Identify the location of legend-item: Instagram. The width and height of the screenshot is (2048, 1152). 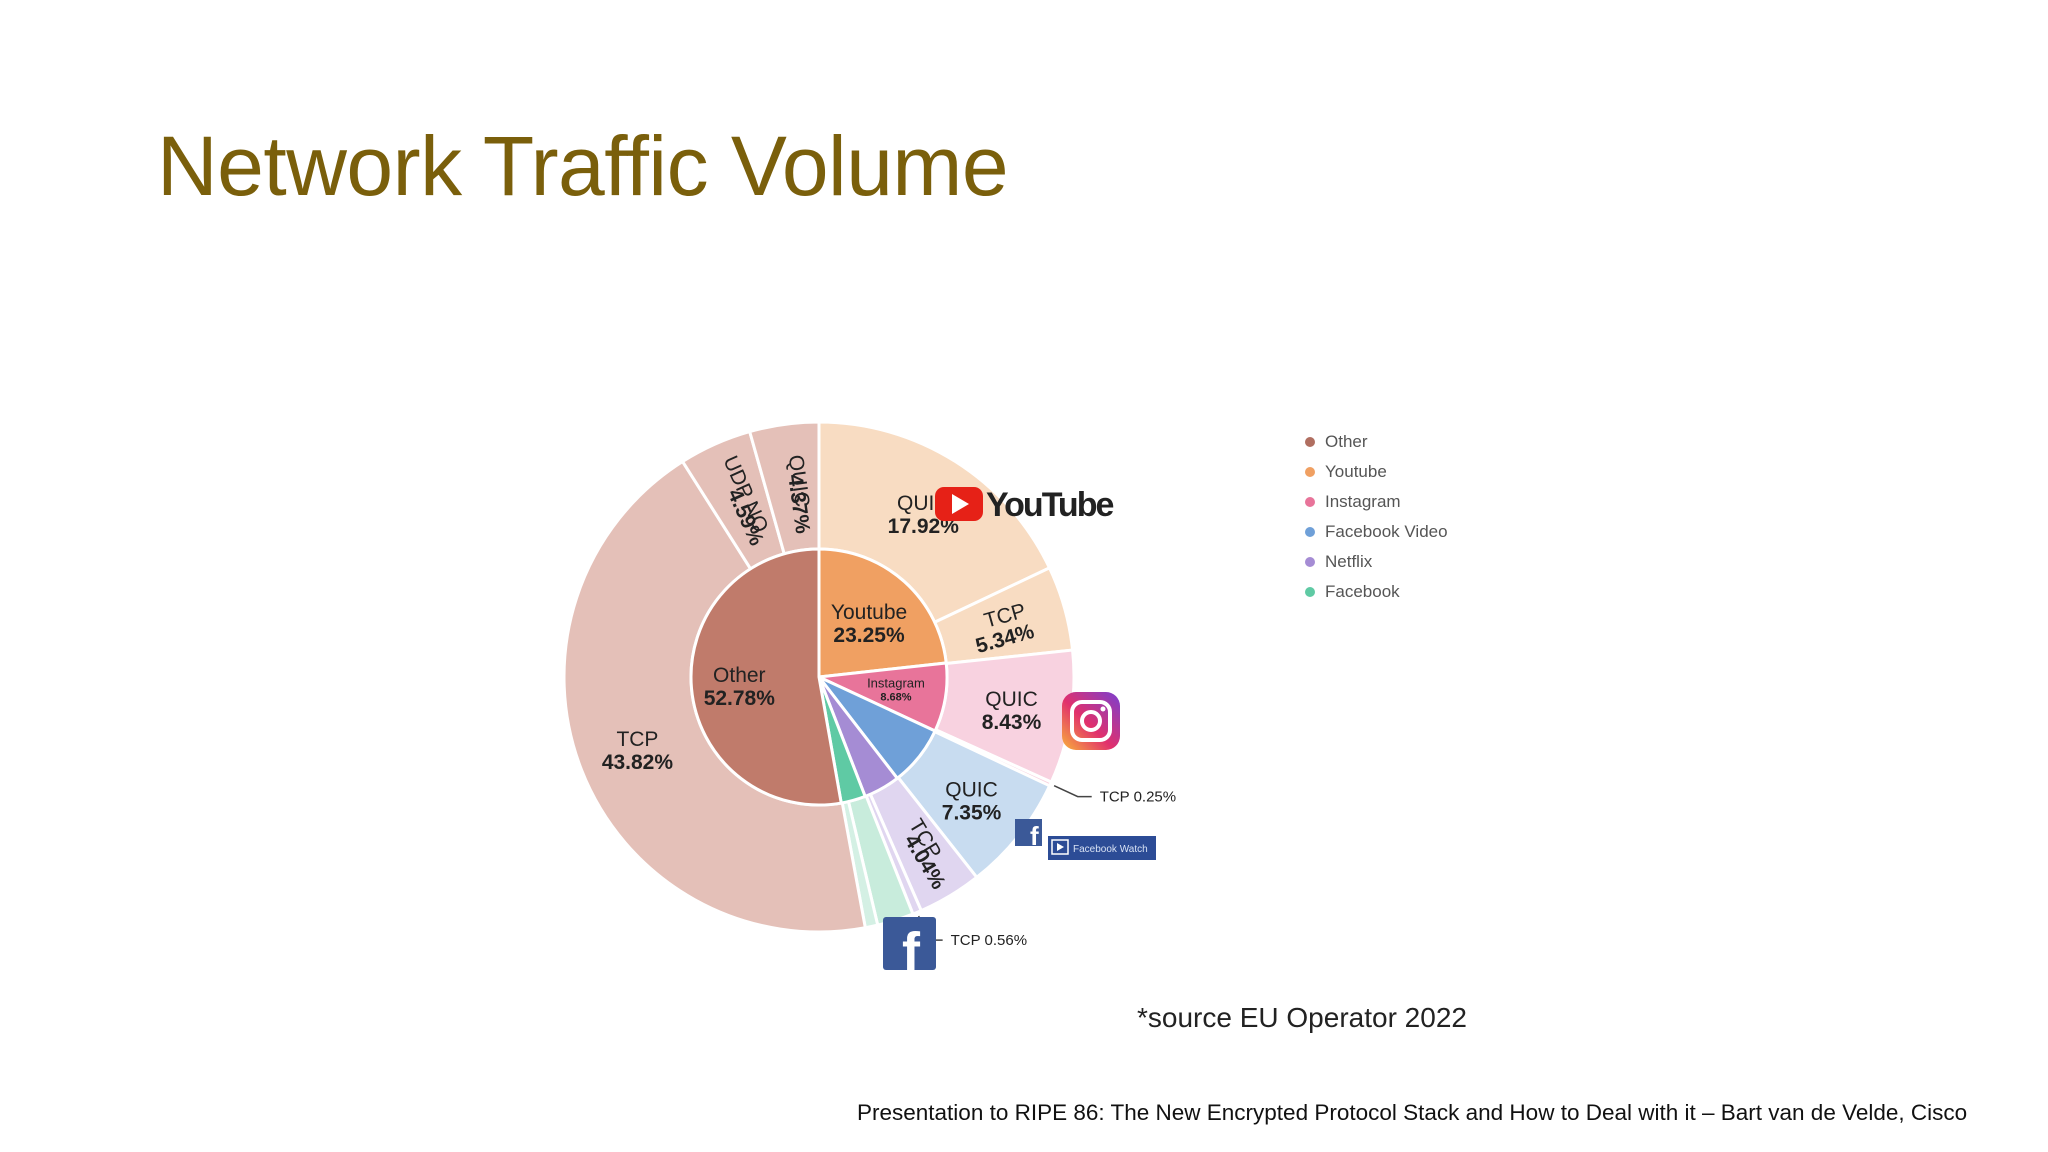
(1376, 502).